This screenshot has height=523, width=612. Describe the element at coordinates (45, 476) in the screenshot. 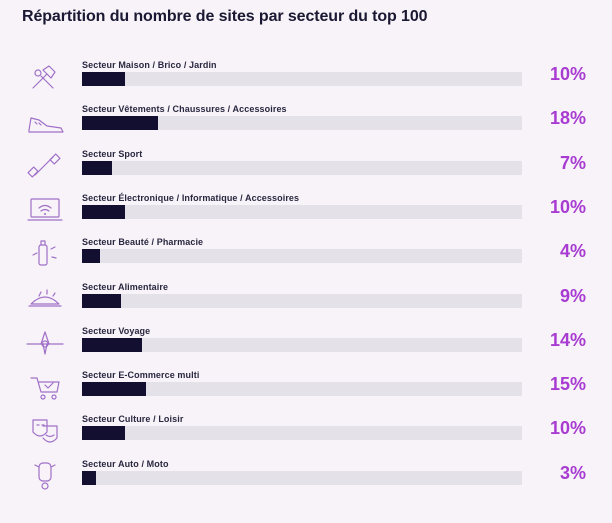

I see `scooter-icon` at that location.